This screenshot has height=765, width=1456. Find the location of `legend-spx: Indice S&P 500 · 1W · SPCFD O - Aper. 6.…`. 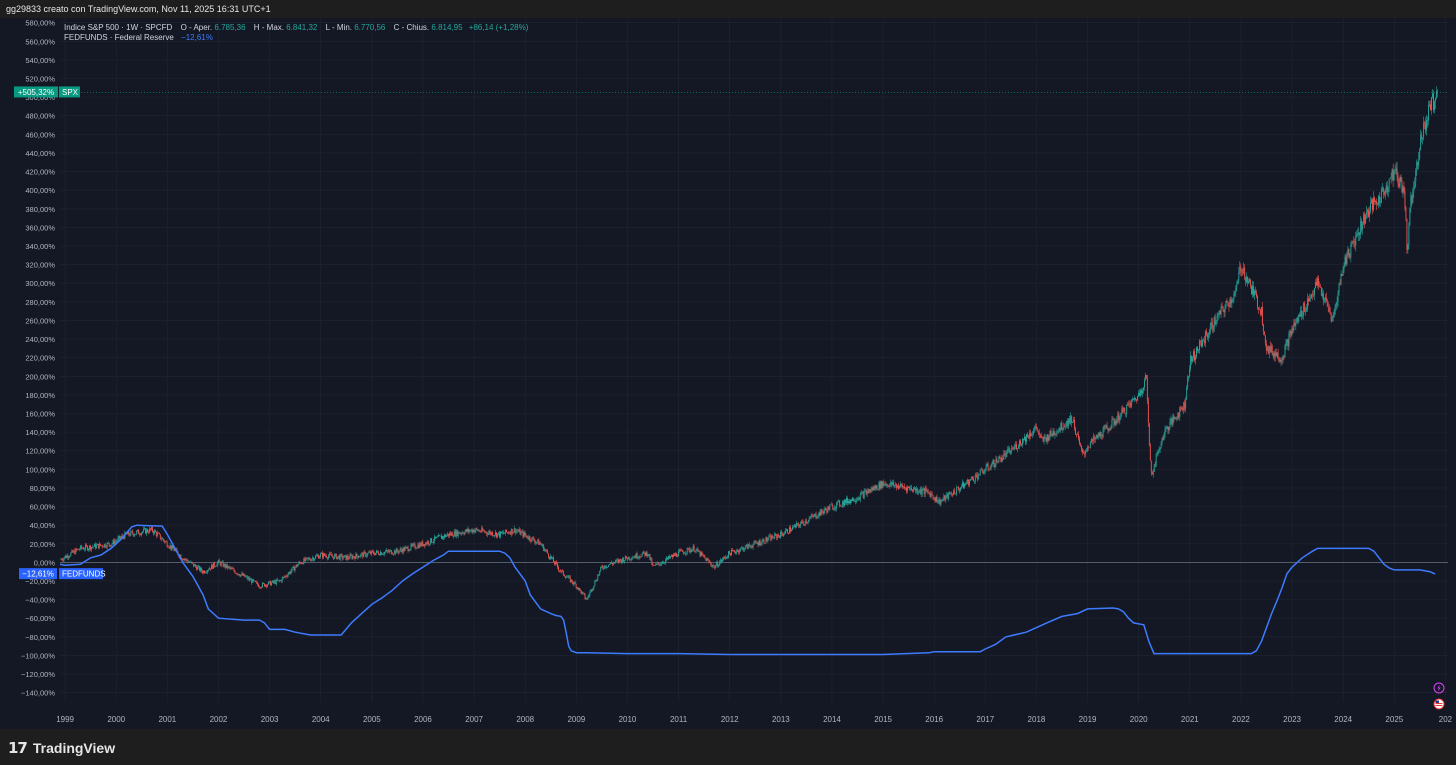

legend-spx: Indice S&P 500 · 1W · SPCFD O - Aper. 6.… is located at coordinates (296, 27).